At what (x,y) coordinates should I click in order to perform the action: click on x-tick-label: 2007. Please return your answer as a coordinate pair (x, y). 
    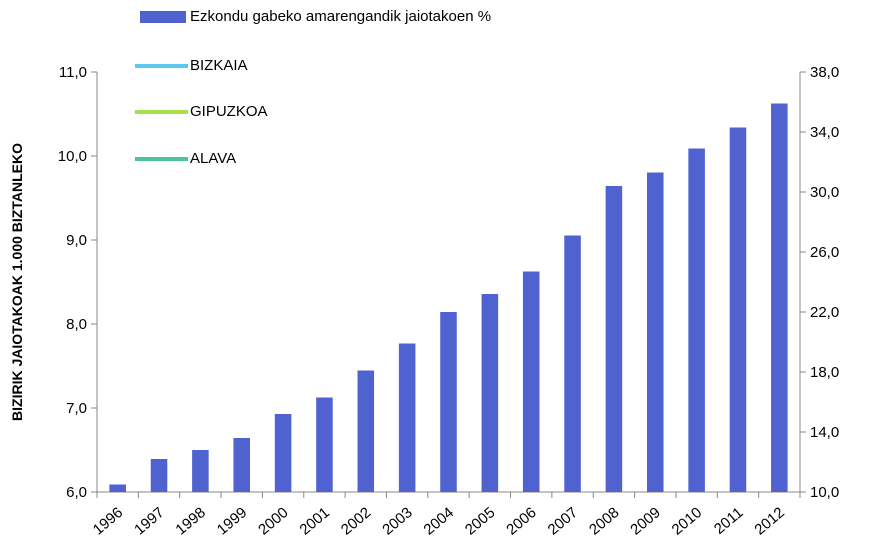
    Looking at the image, I should click on (563, 521).